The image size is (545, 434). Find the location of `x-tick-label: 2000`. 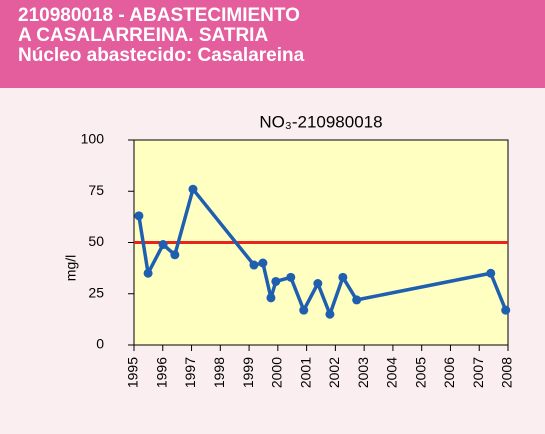

x-tick-label: 2000 is located at coordinates (277, 372).